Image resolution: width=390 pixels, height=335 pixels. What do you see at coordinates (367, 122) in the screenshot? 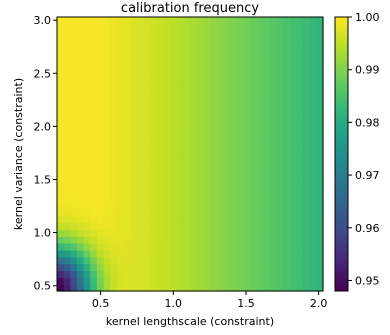
I see `colorbar-tick-label: 0.98` at bounding box center [367, 122].